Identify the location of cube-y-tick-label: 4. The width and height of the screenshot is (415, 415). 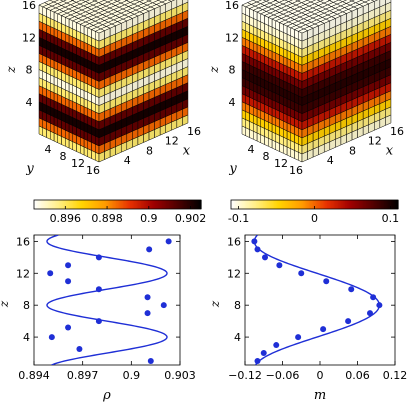
(251, 149).